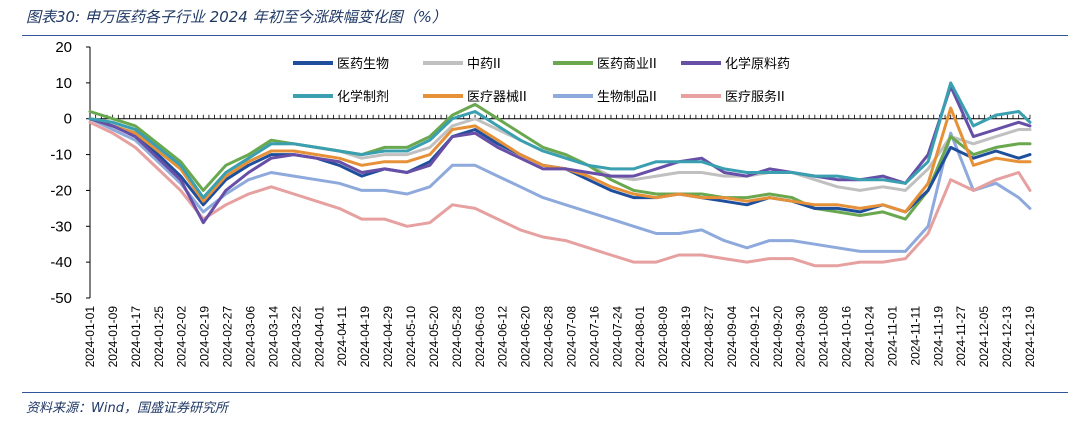  What do you see at coordinates (732, 337) in the screenshot?
I see `x-tick-label: 2024-09-04` at bounding box center [732, 337].